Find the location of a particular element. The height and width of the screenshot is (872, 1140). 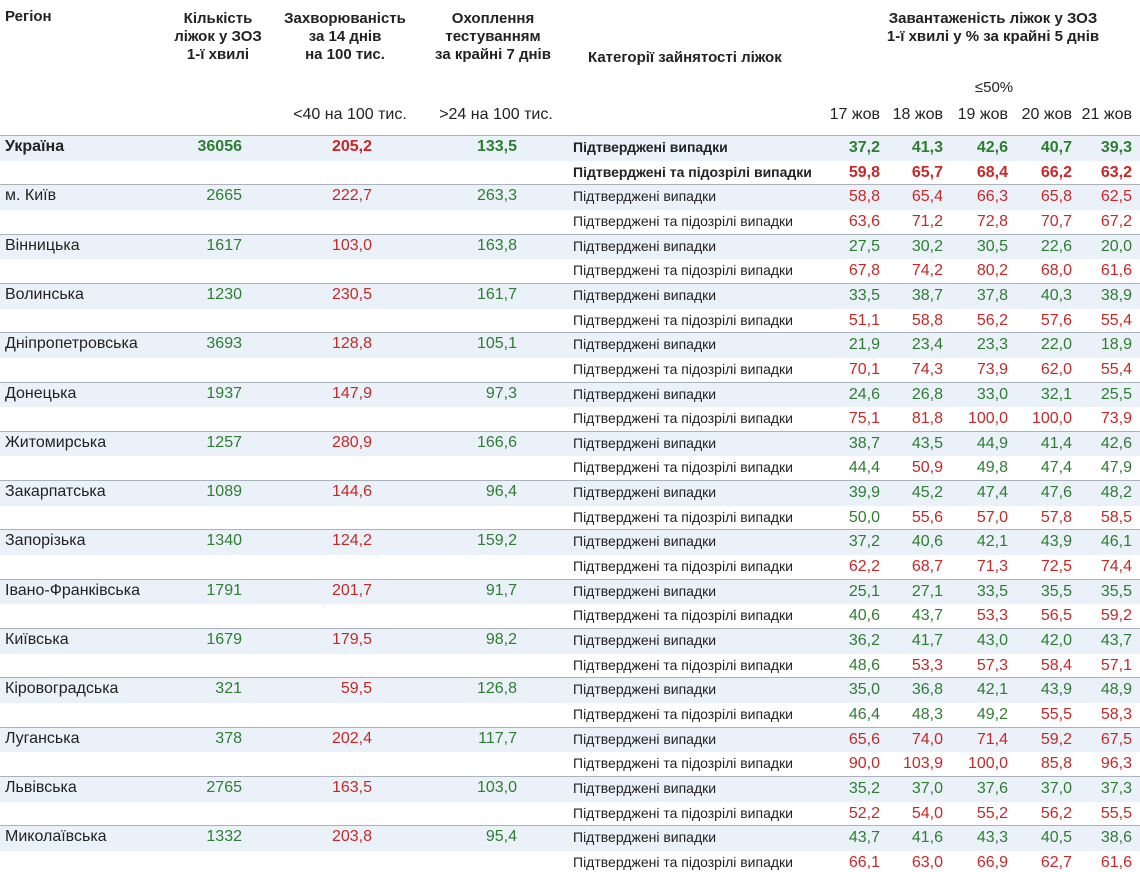

load-value: 30,2 is located at coordinates (927, 246).